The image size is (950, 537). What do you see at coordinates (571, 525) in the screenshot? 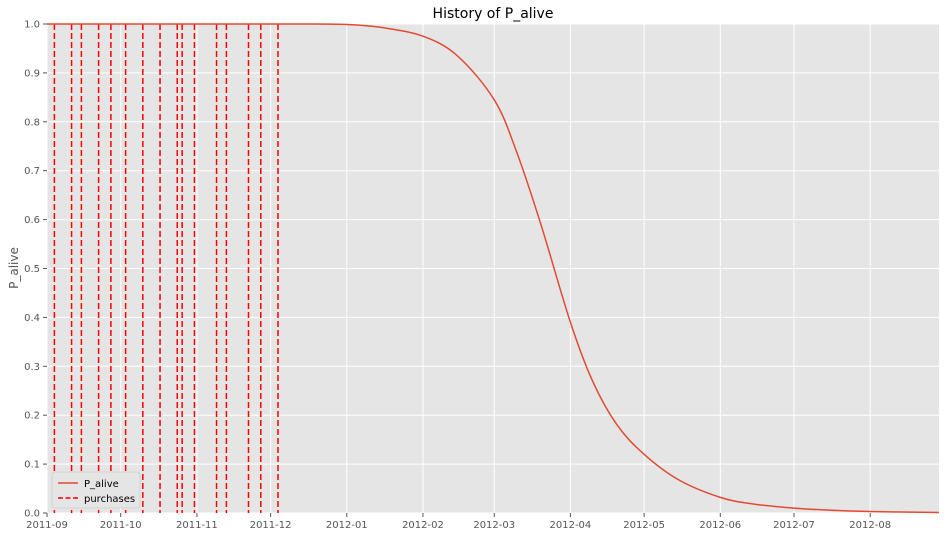
I see `x-tick-label: 2012-04` at bounding box center [571, 525].